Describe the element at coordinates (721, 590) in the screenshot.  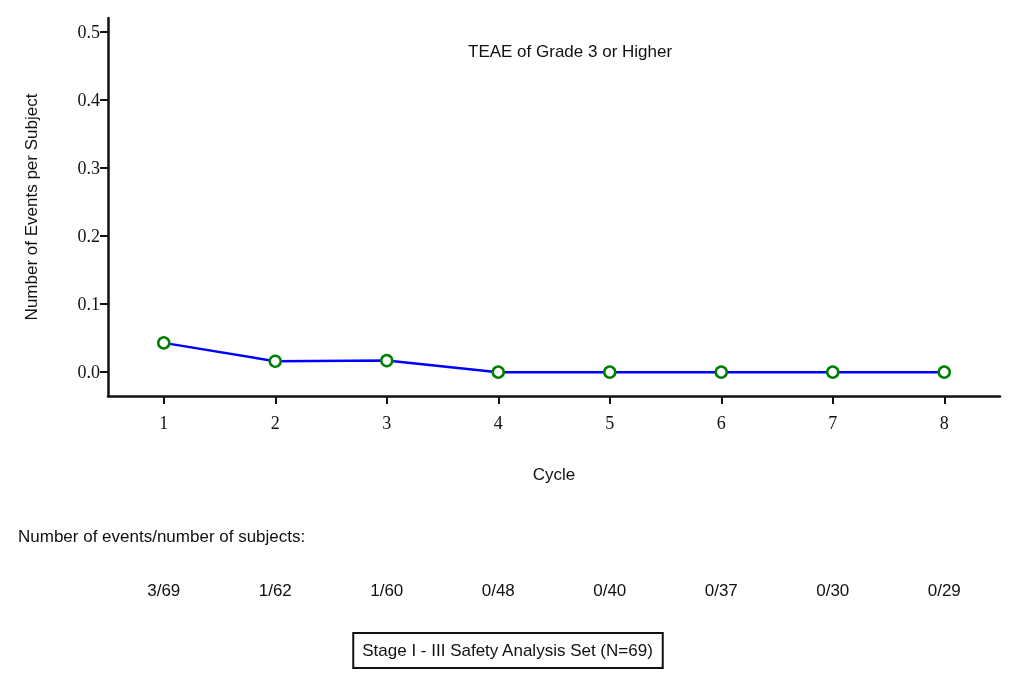
I see `data-label: 0/37` at that location.